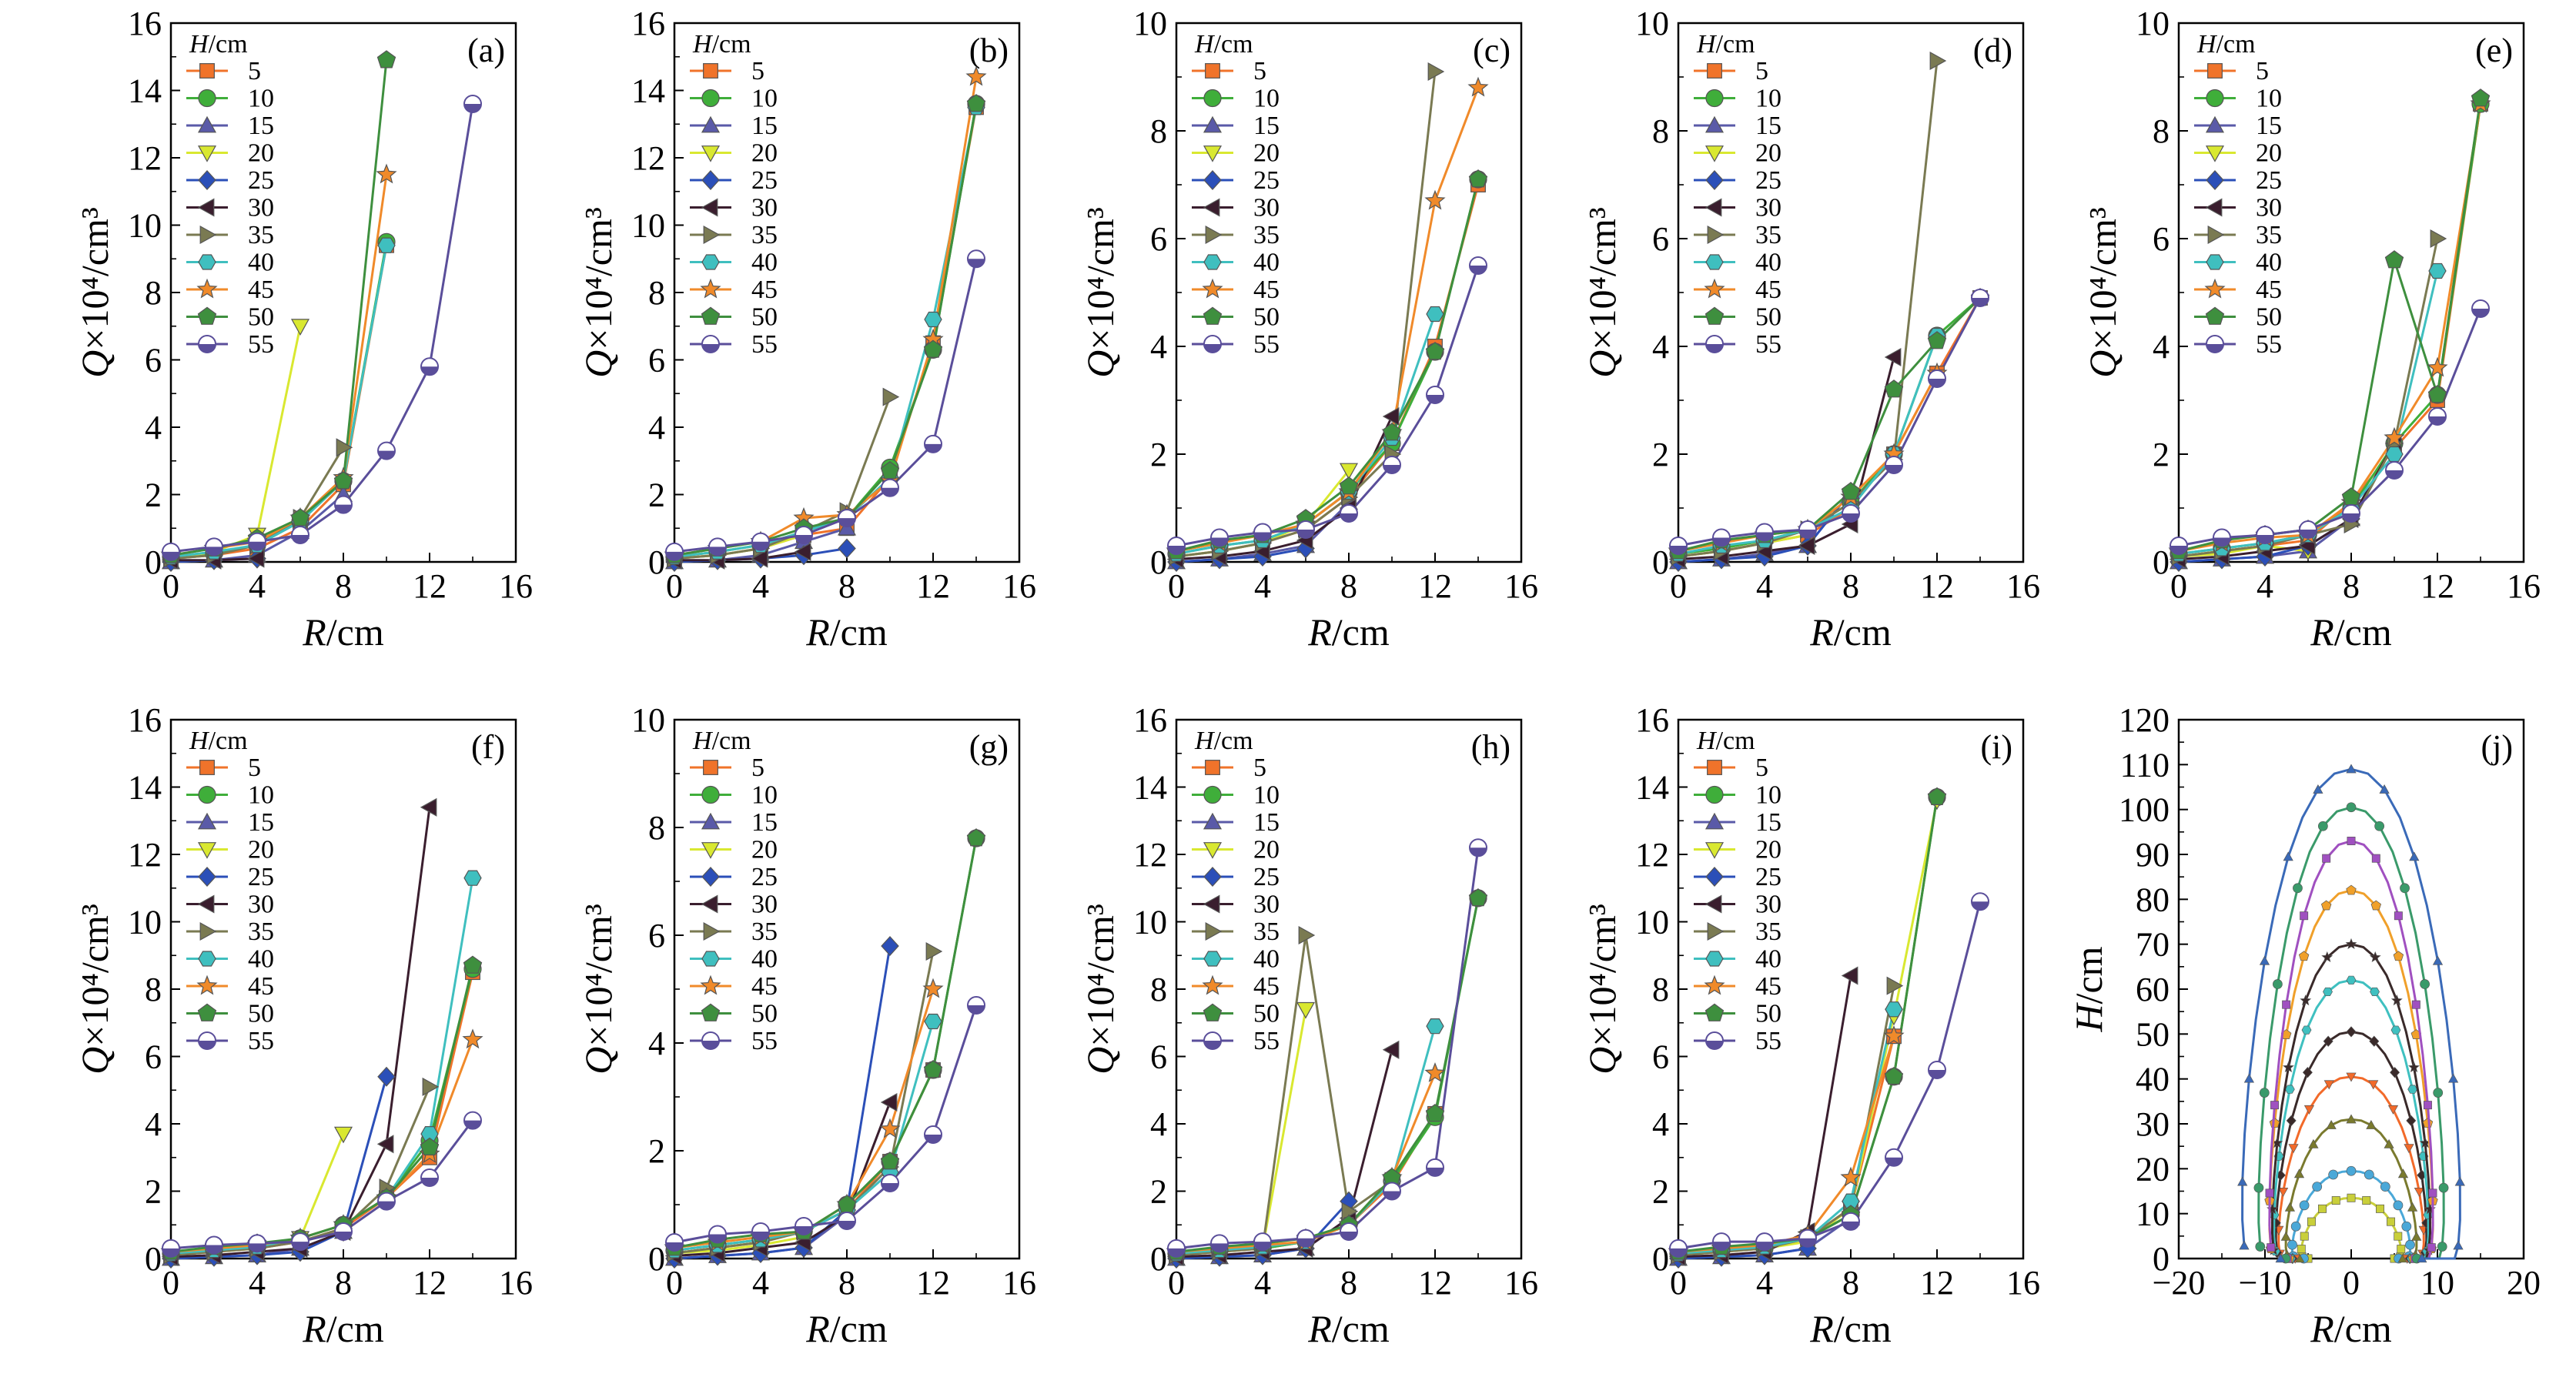 The height and width of the screenshot is (1374, 2576). What do you see at coordinates (734, 960) in the screenshot?
I see `legend-item-h40: 40` at bounding box center [734, 960].